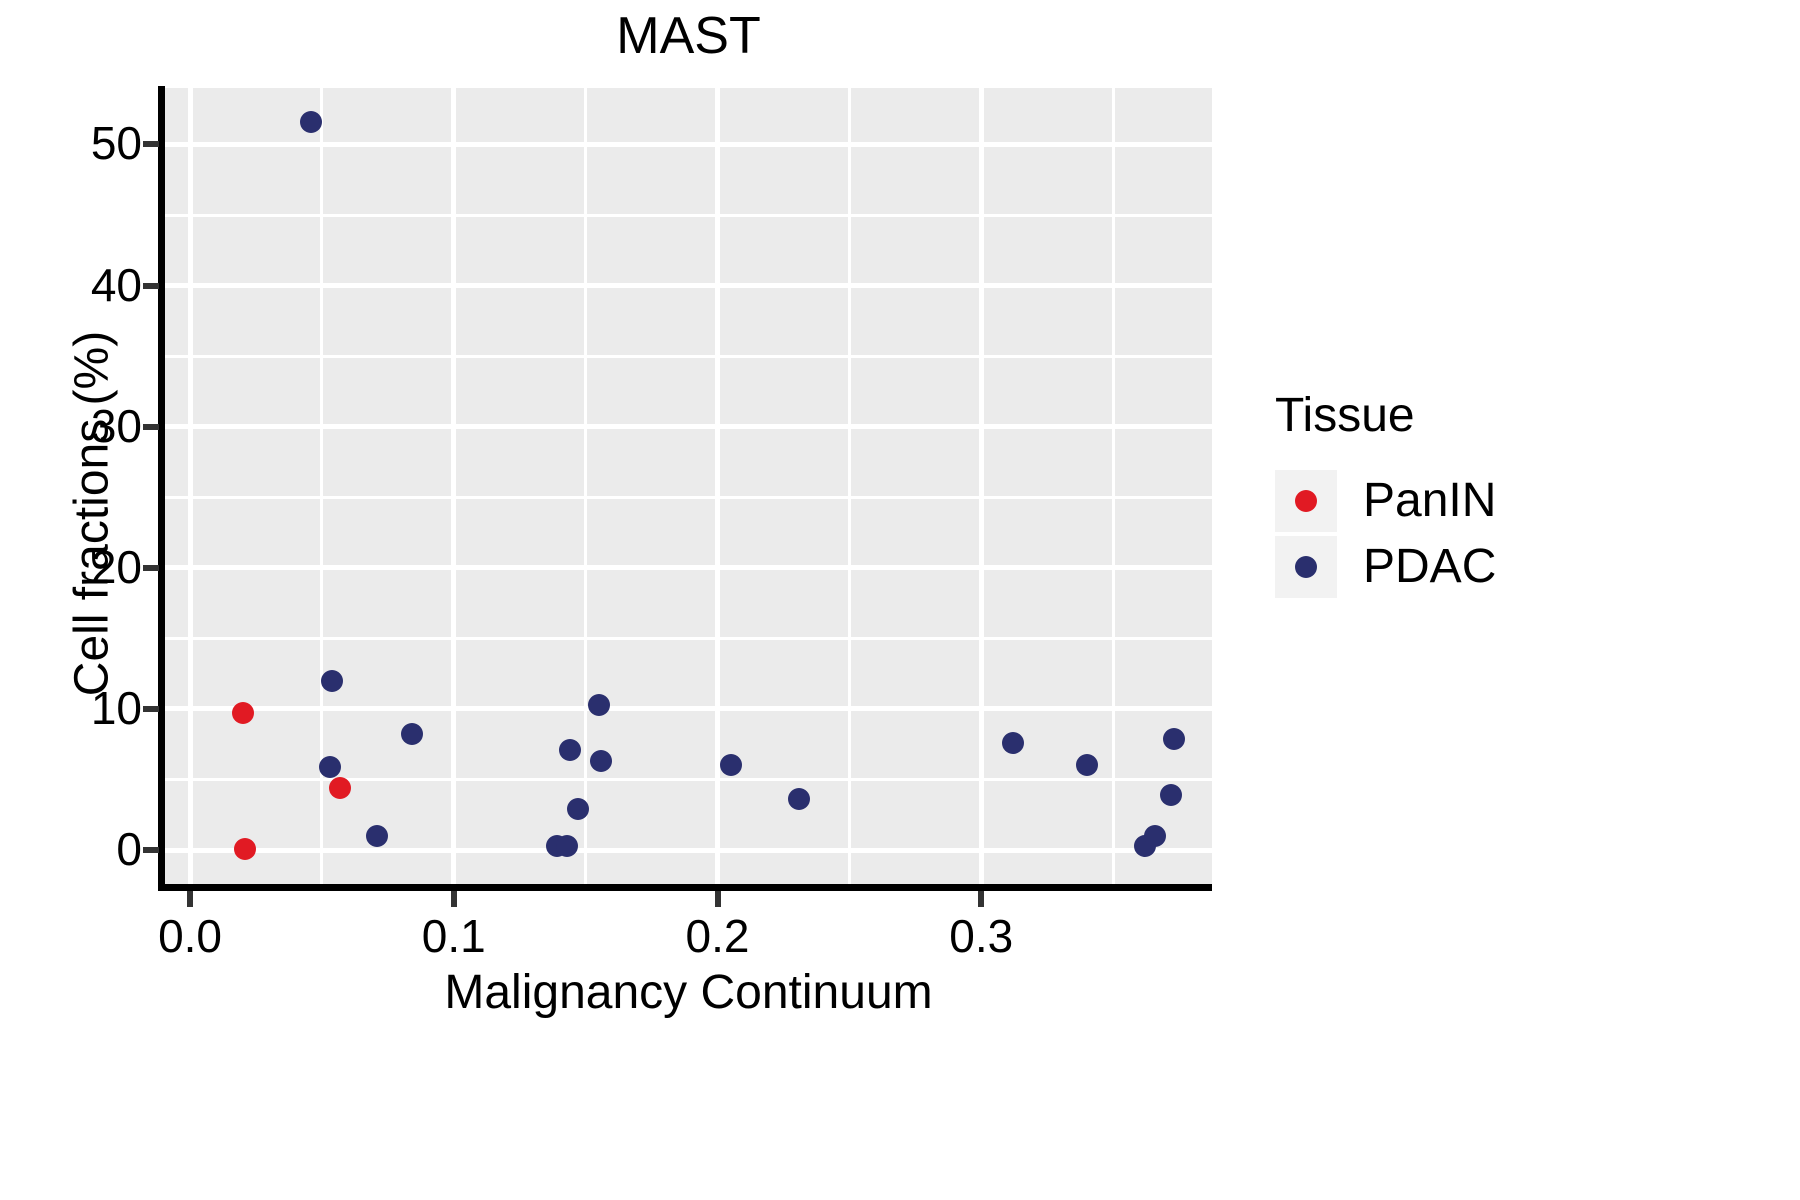 This screenshot has height=1200, width=1800. I want to click on x-tick-label: 0.3, so click(981, 936).